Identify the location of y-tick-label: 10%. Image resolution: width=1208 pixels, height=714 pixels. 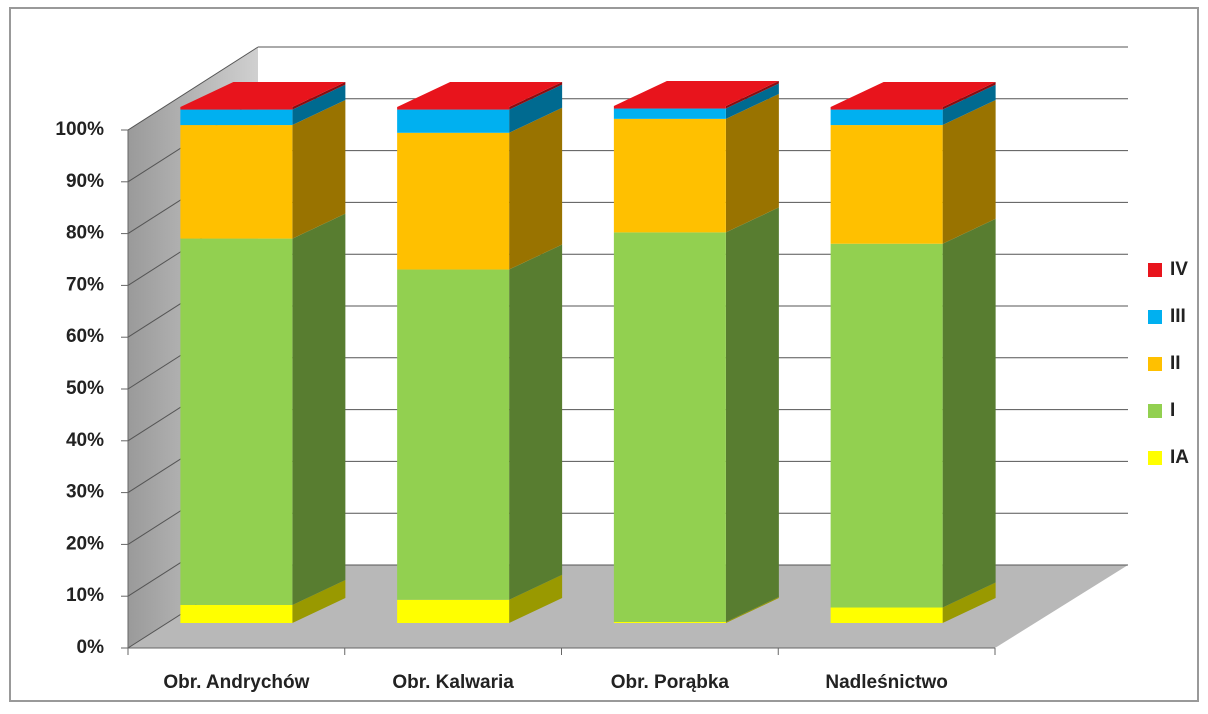
(85, 595).